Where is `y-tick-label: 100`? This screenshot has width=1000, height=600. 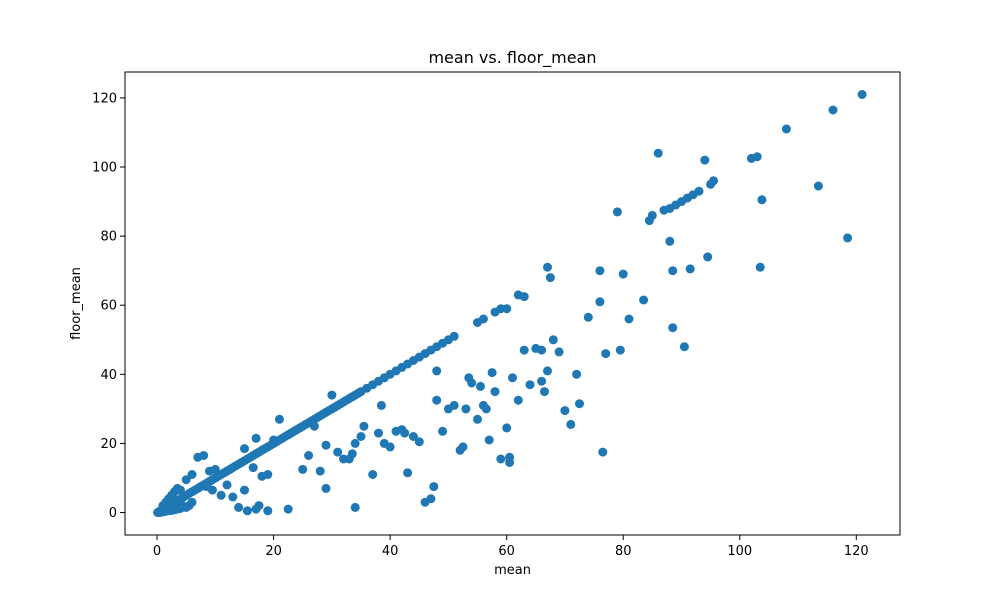 y-tick-label: 100 is located at coordinates (104, 168).